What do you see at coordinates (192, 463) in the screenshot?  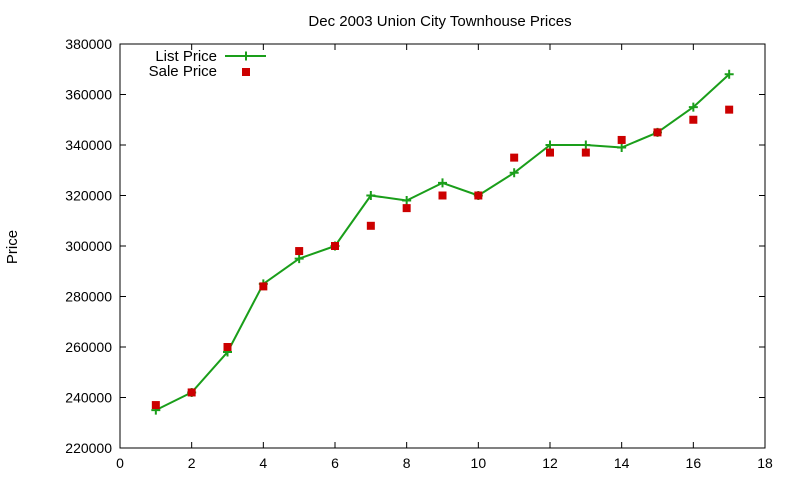 I see `x-tick-label: 2` at bounding box center [192, 463].